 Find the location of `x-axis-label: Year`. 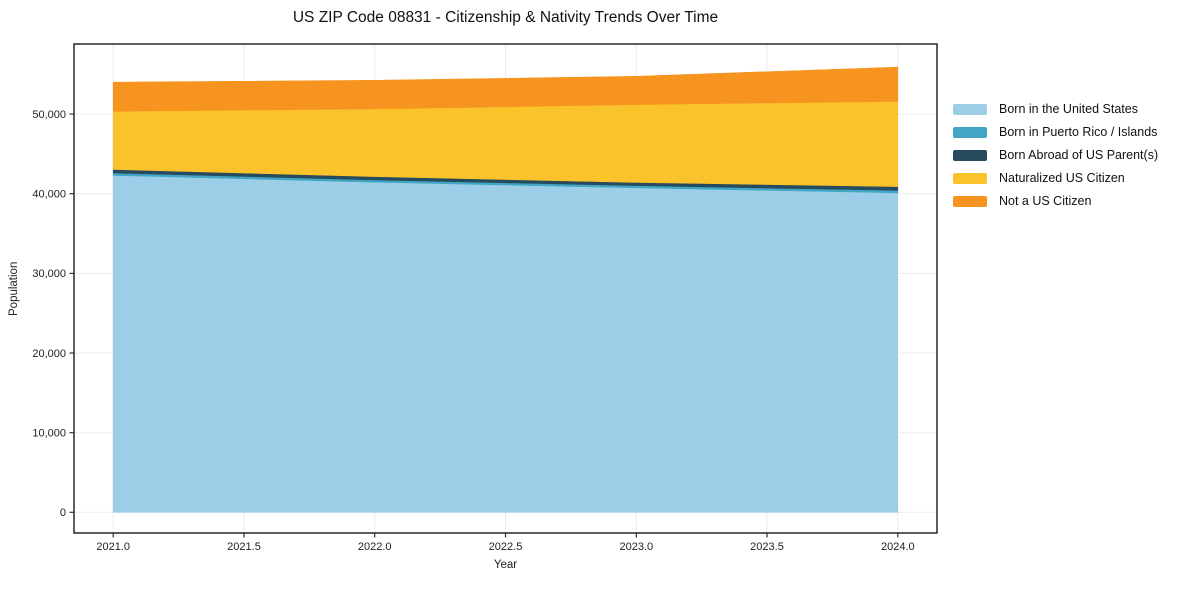

x-axis-label: Year is located at coordinates (505, 565).